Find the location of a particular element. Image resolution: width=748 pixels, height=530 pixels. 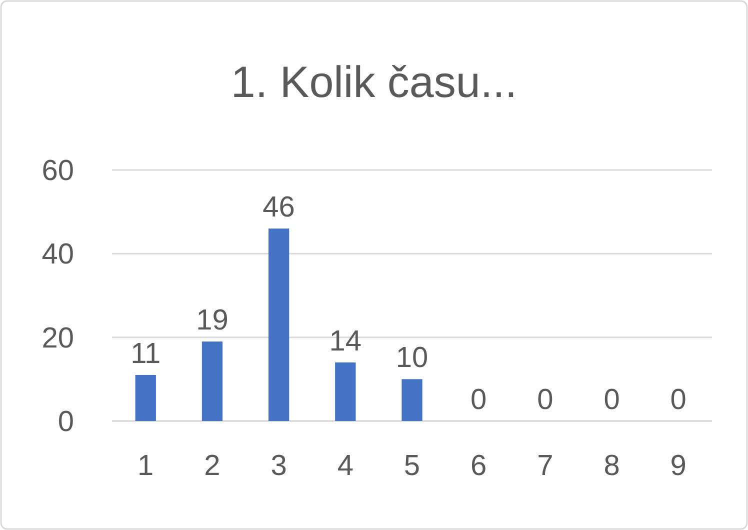

y-tick-label: 20 is located at coordinates (58, 338).